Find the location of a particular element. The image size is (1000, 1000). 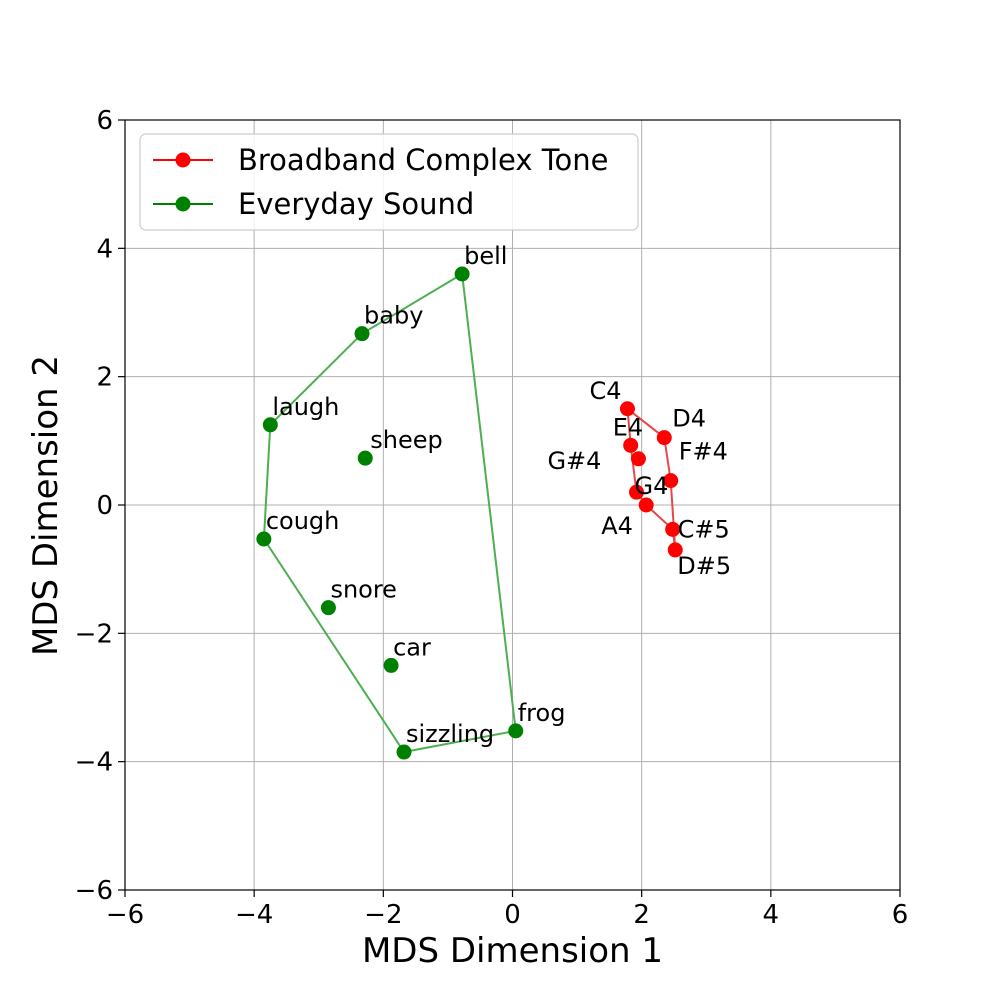

y-axis-label: MDS Dimension 2 is located at coordinates (46, 505).